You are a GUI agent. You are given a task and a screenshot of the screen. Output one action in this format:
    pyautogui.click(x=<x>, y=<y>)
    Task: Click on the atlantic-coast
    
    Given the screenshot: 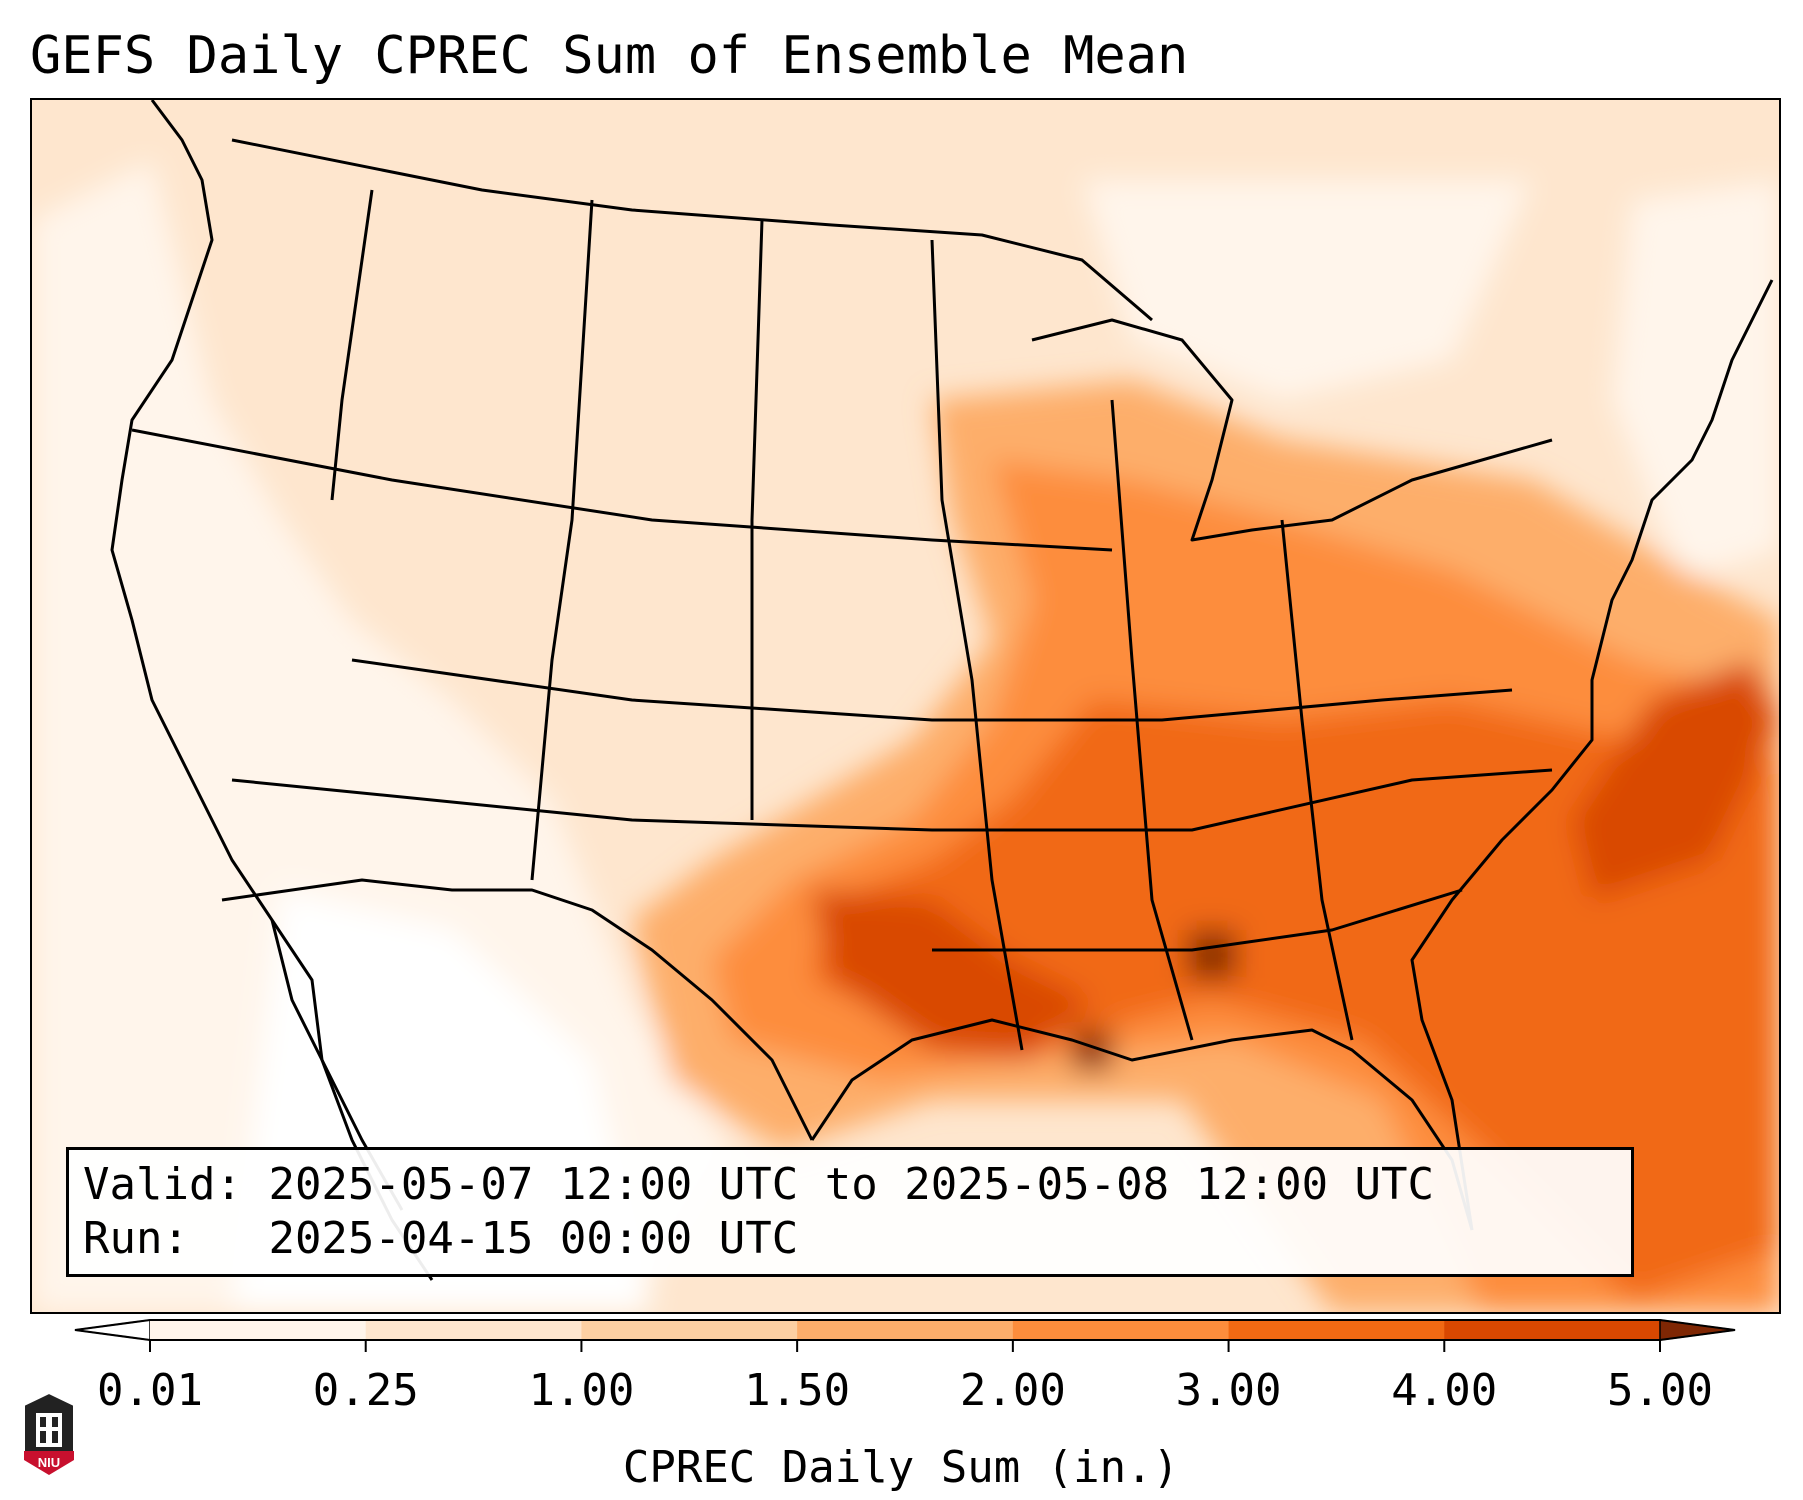 What is the action you would take?
    pyautogui.click(x=1592, y=755)
    